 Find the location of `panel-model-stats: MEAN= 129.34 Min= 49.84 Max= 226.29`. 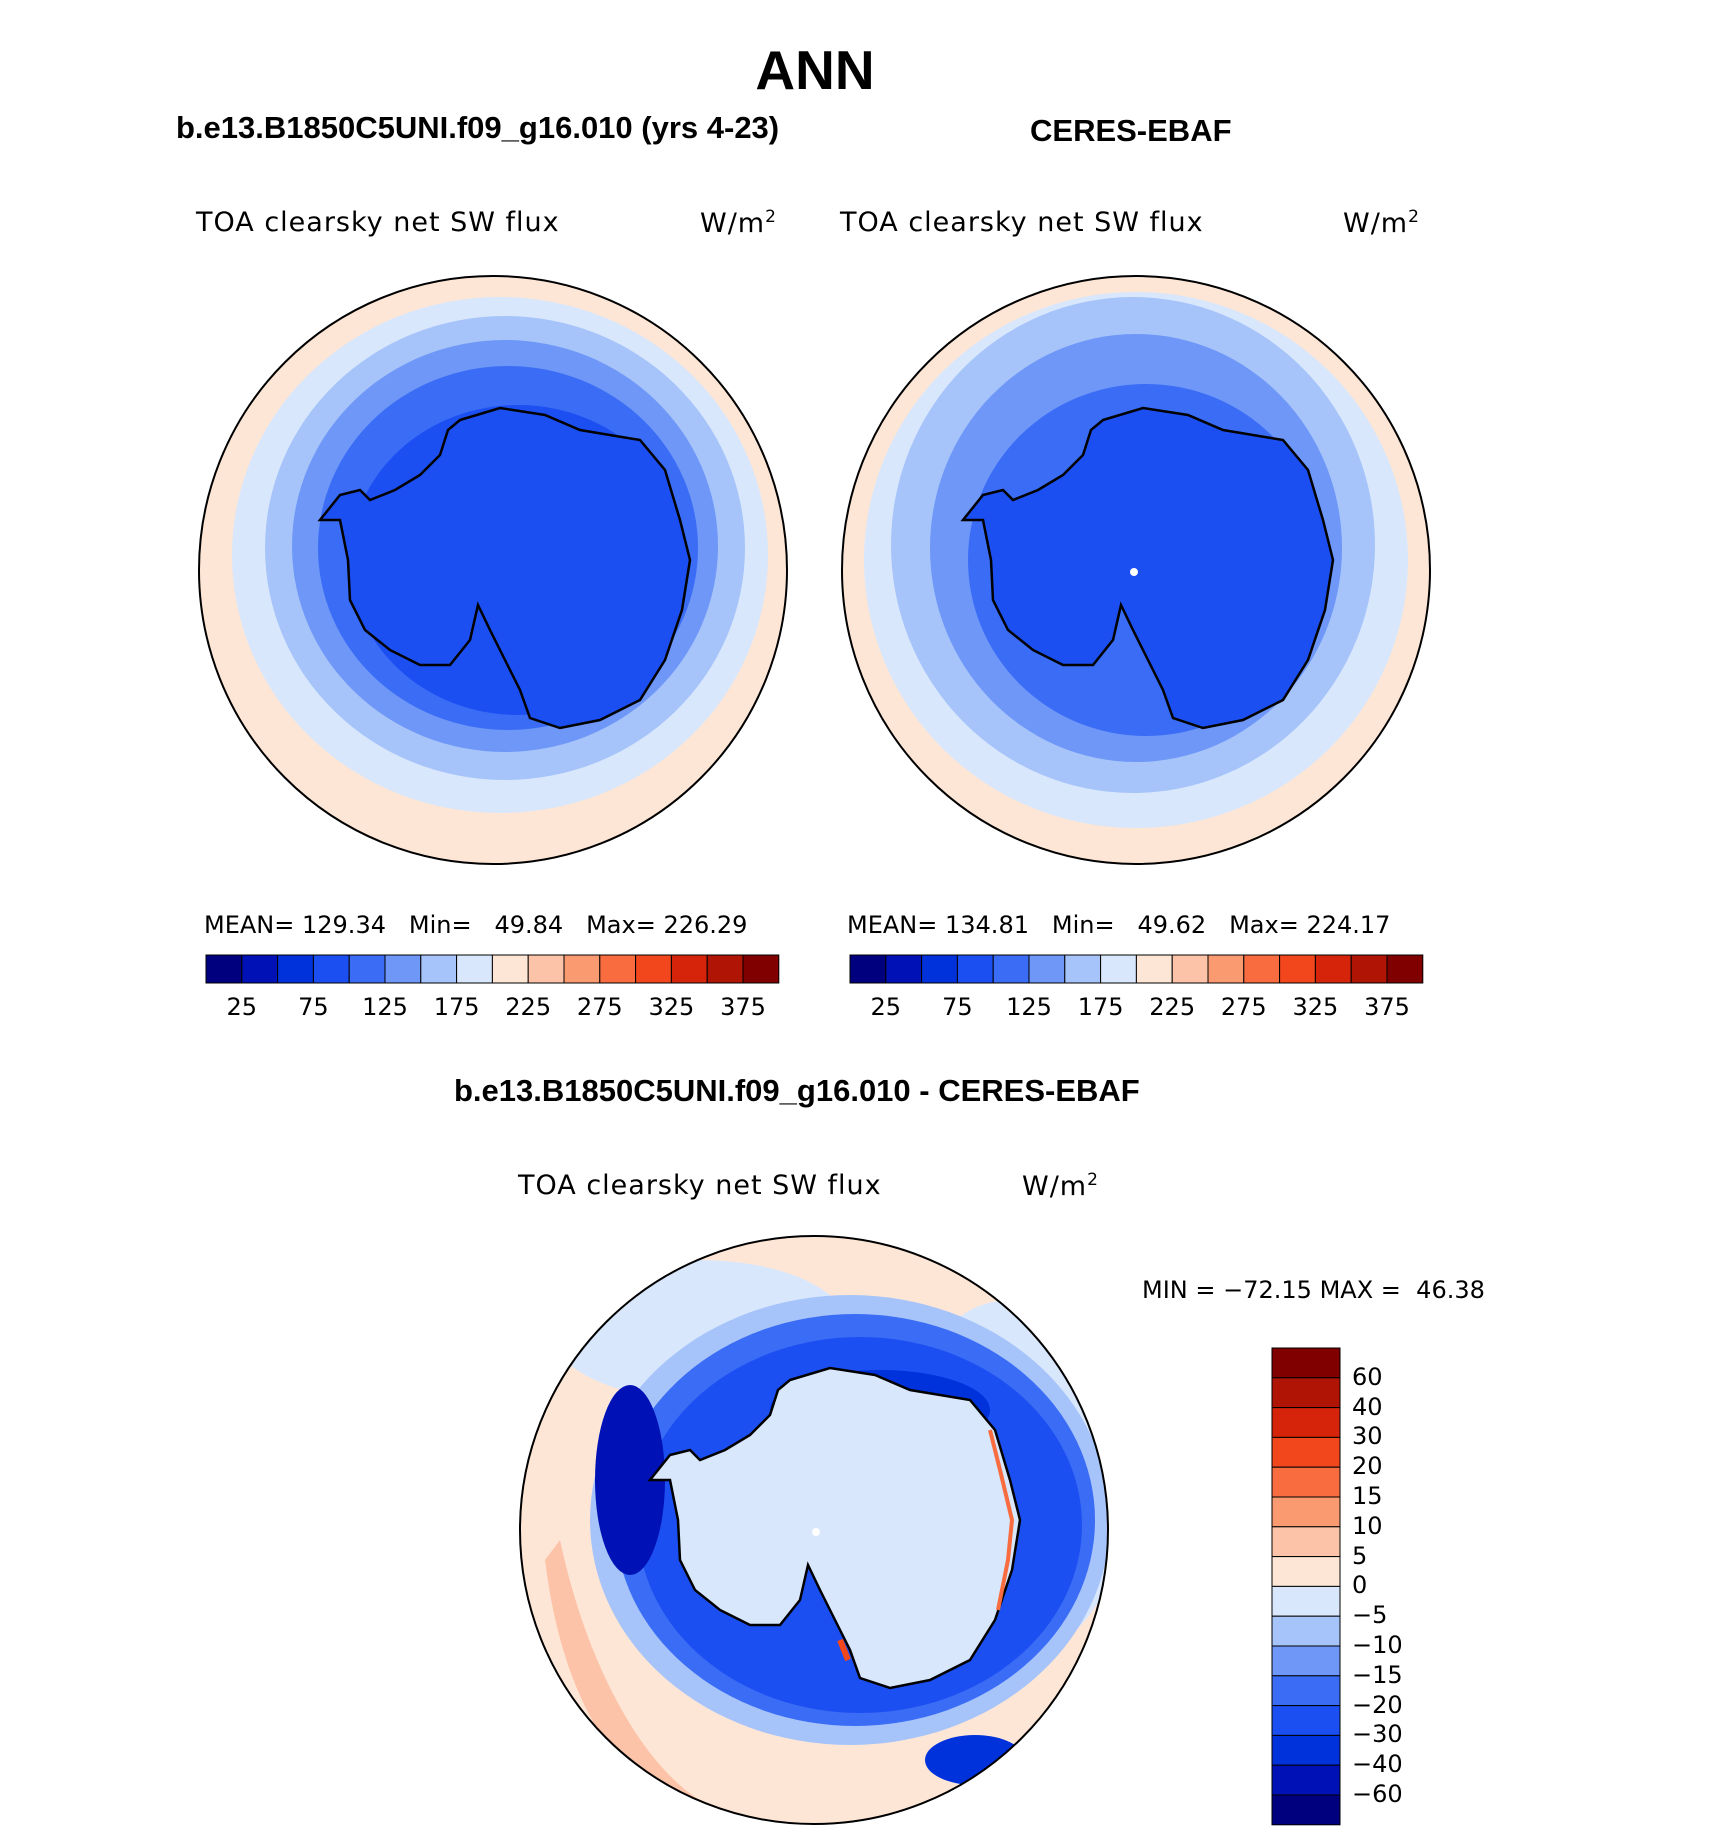

panel-model-stats: MEAN= 129.34 Min= 49.84 Max= 226.29 is located at coordinates (476, 925).